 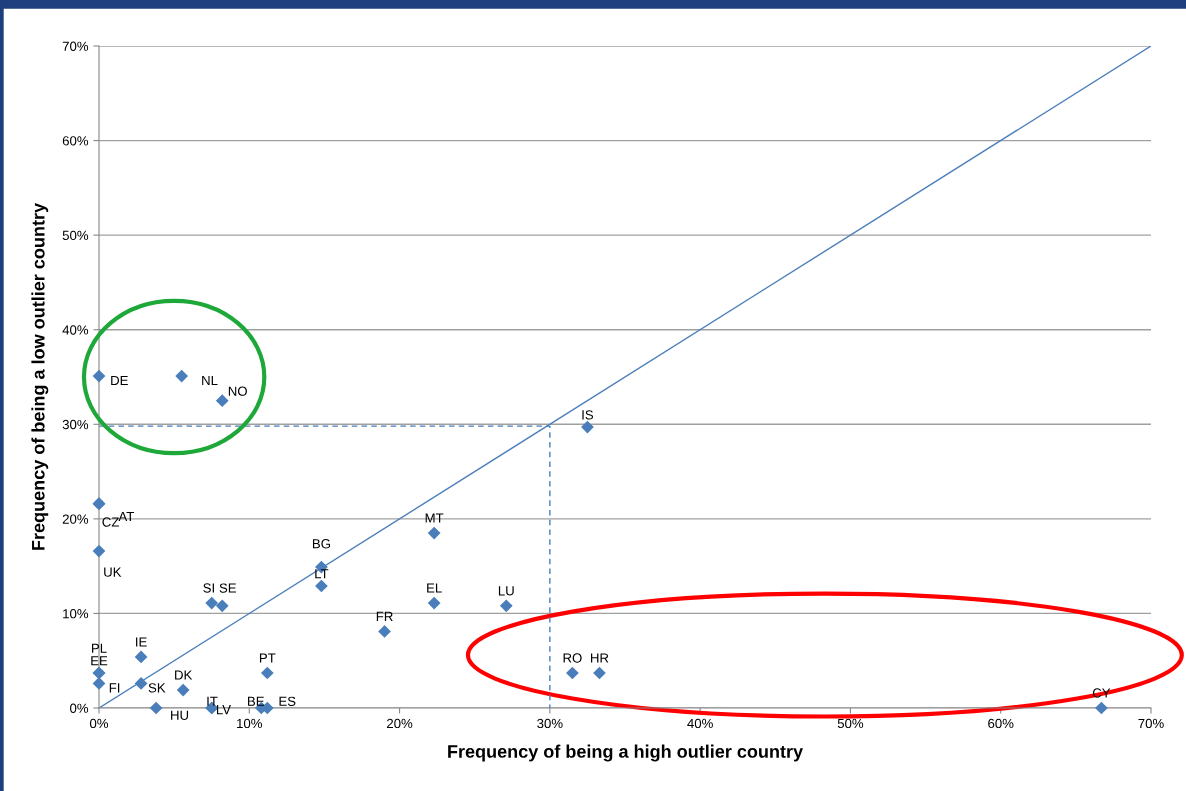 What do you see at coordinates (114, 688) in the screenshot?
I see `annotation: FI` at bounding box center [114, 688].